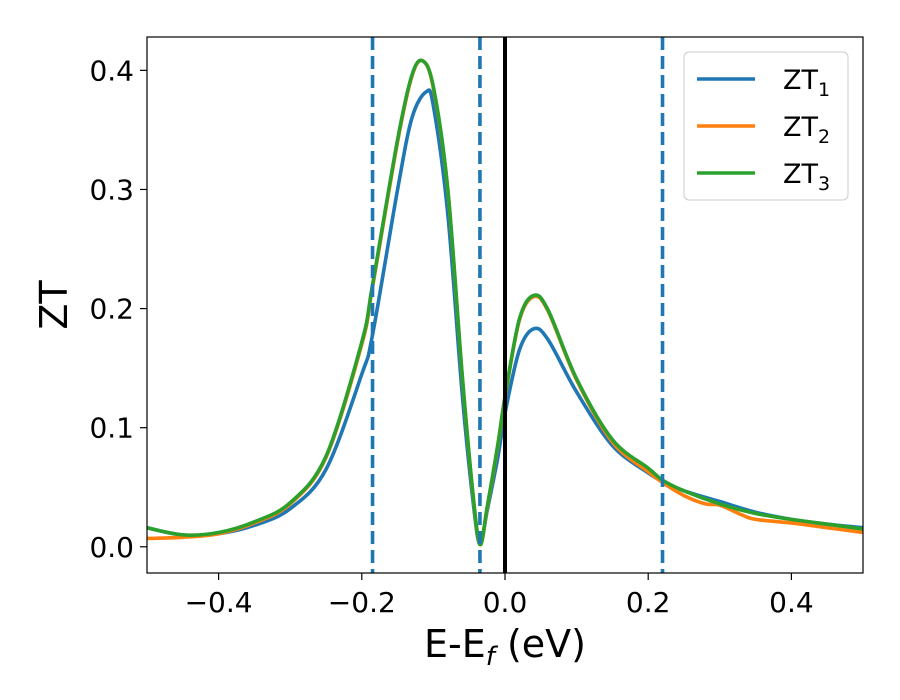  Describe the element at coordinates (791, 602) in the screenshot. I see `x-tick-label: 0.4` at that location.